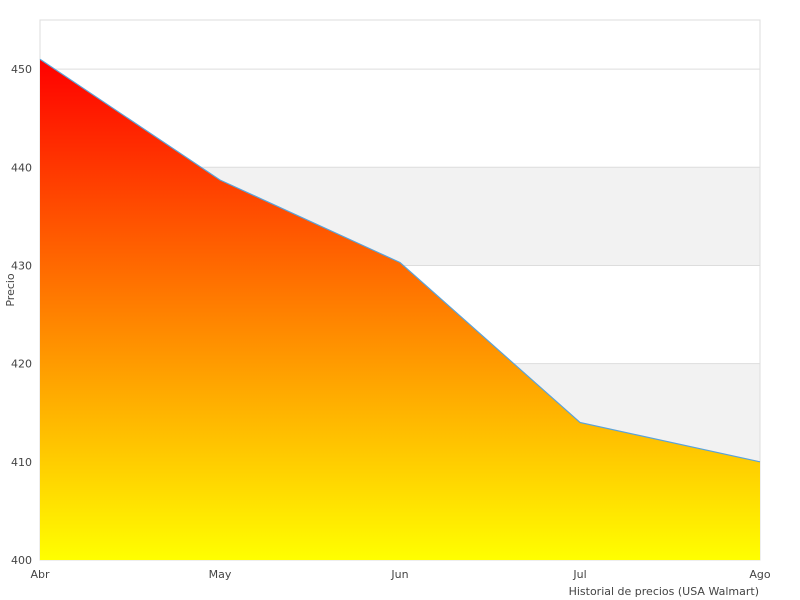 The height and width of the screenshot is (600, 800). Describe the element at coordinates (21, 315) in the screenshot. I see `y-axis-ticks: 400 410 420 430 440 450` at that location.